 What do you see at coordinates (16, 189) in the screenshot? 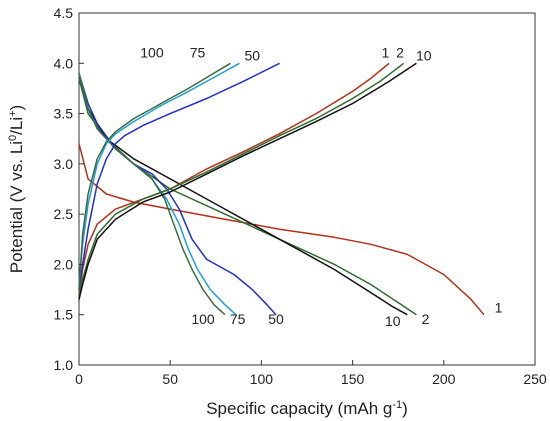
I see `y-axis-label: Potential (V vs. Li0/Li+)` at bounding box center [16, 189].